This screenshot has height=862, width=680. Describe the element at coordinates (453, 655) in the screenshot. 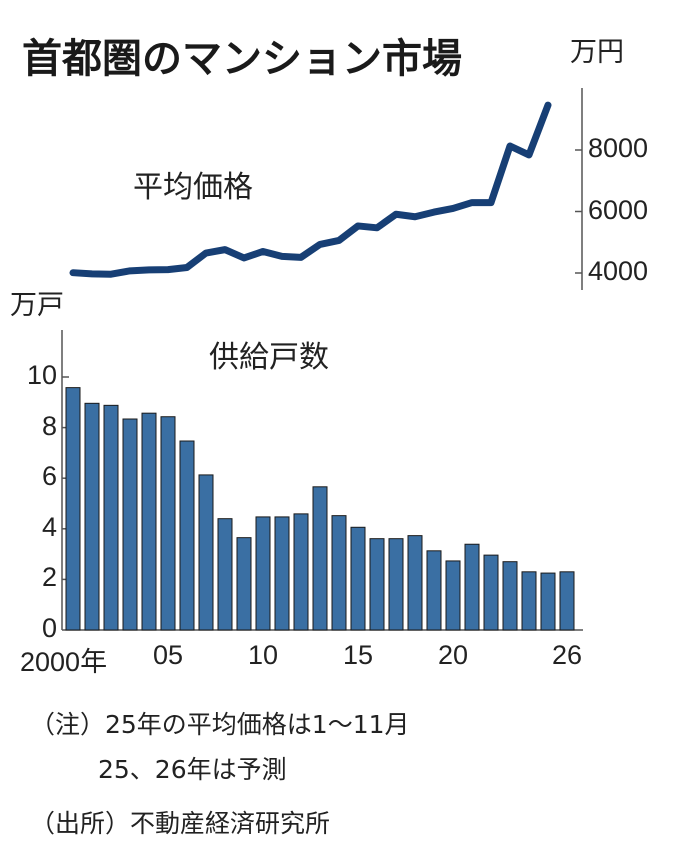

I see `x-tick-label: 20` at that location.